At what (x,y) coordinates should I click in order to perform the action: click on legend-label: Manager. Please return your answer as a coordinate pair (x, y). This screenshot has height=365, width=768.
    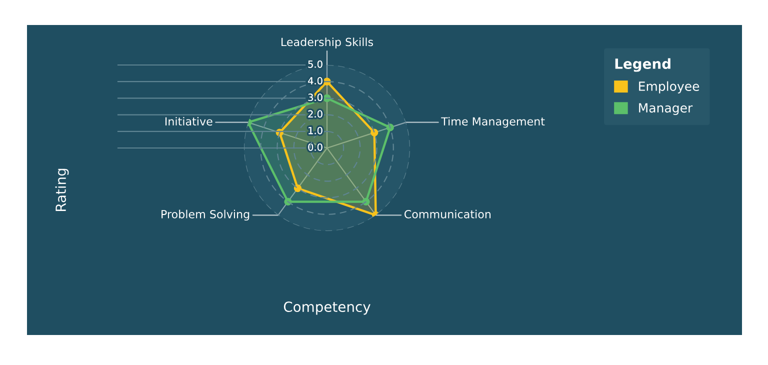
    Looking at the image, I should click on (666, 109).